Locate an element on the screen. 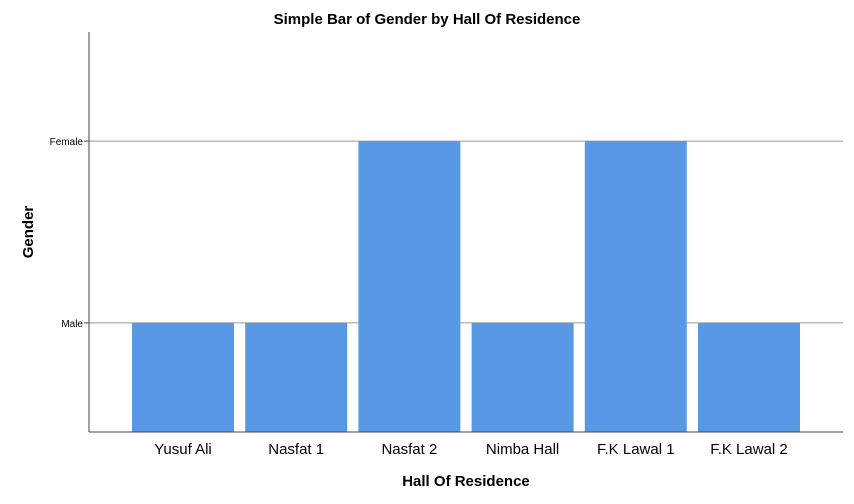 The image size is (854, 504). y-axis-title: Gender is located at coordinates (28, 232).